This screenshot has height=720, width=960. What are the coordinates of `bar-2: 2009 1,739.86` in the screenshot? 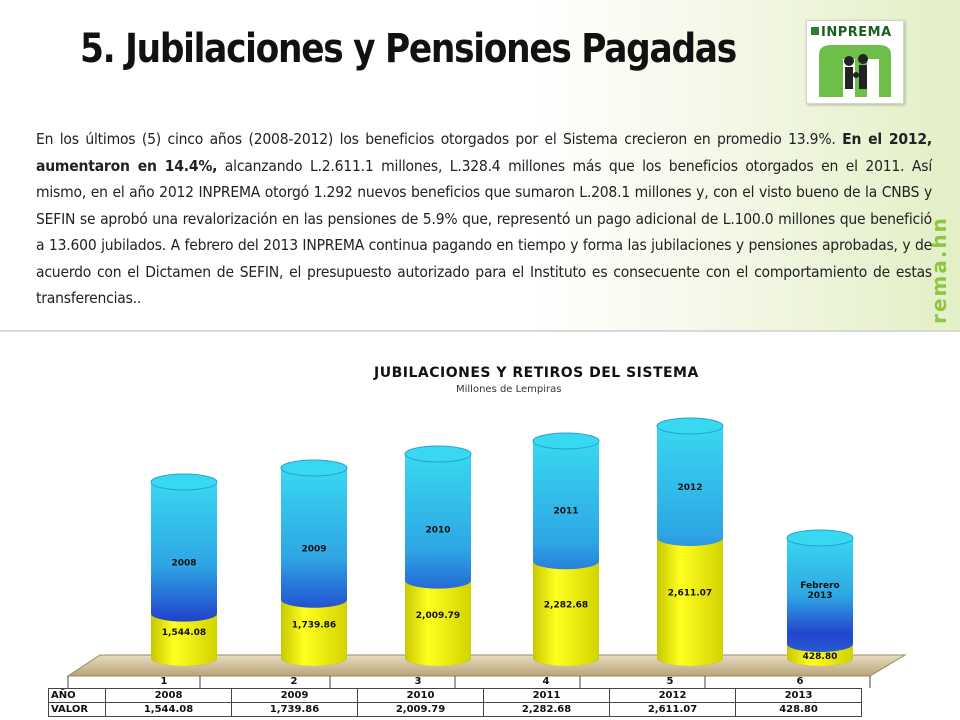 It's located at (314, 562).